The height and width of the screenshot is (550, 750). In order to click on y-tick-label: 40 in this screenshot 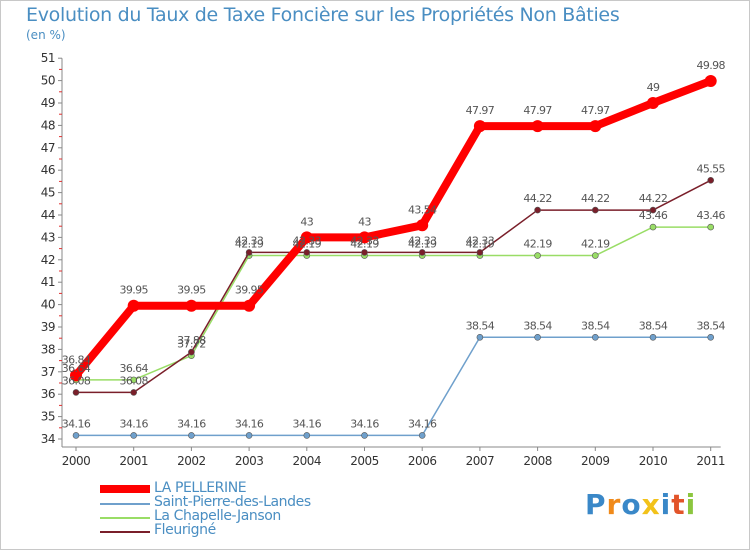, I will do `click(48, 305)`.